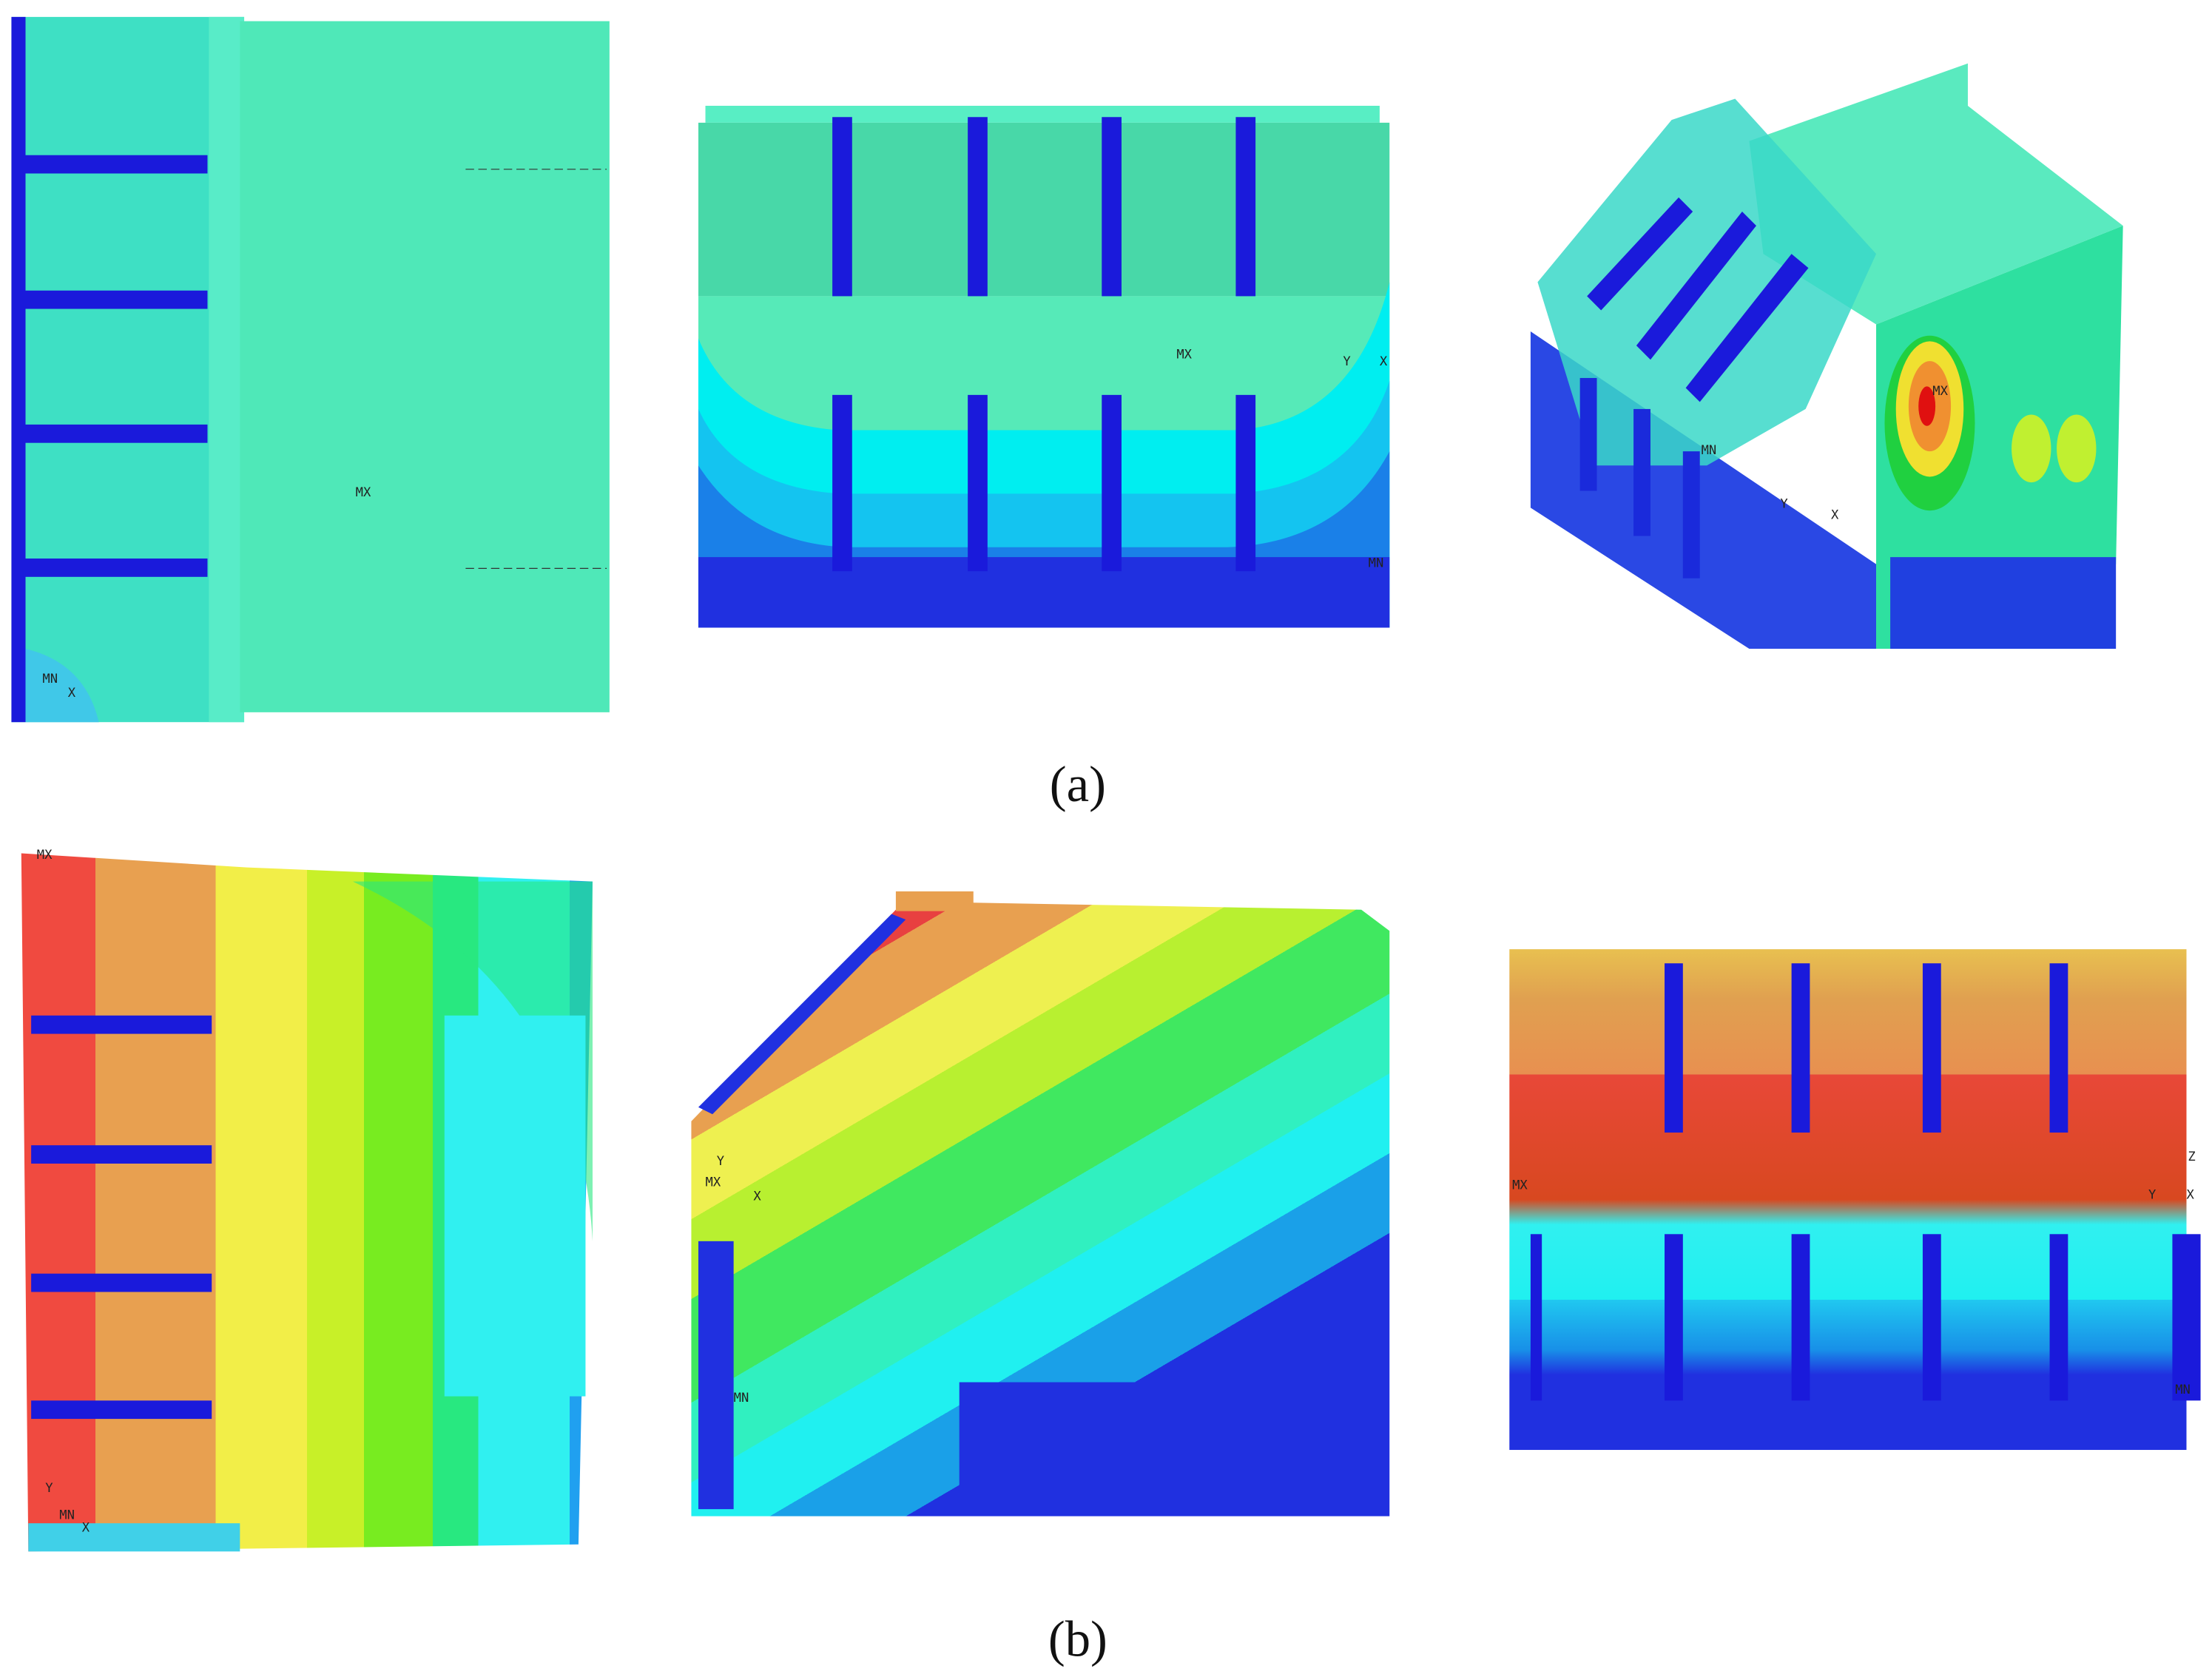 Image resolution: width=2212 pixels, height=1677 pixels. I want to click on view-a1: MX MN X, so click(310, 369).